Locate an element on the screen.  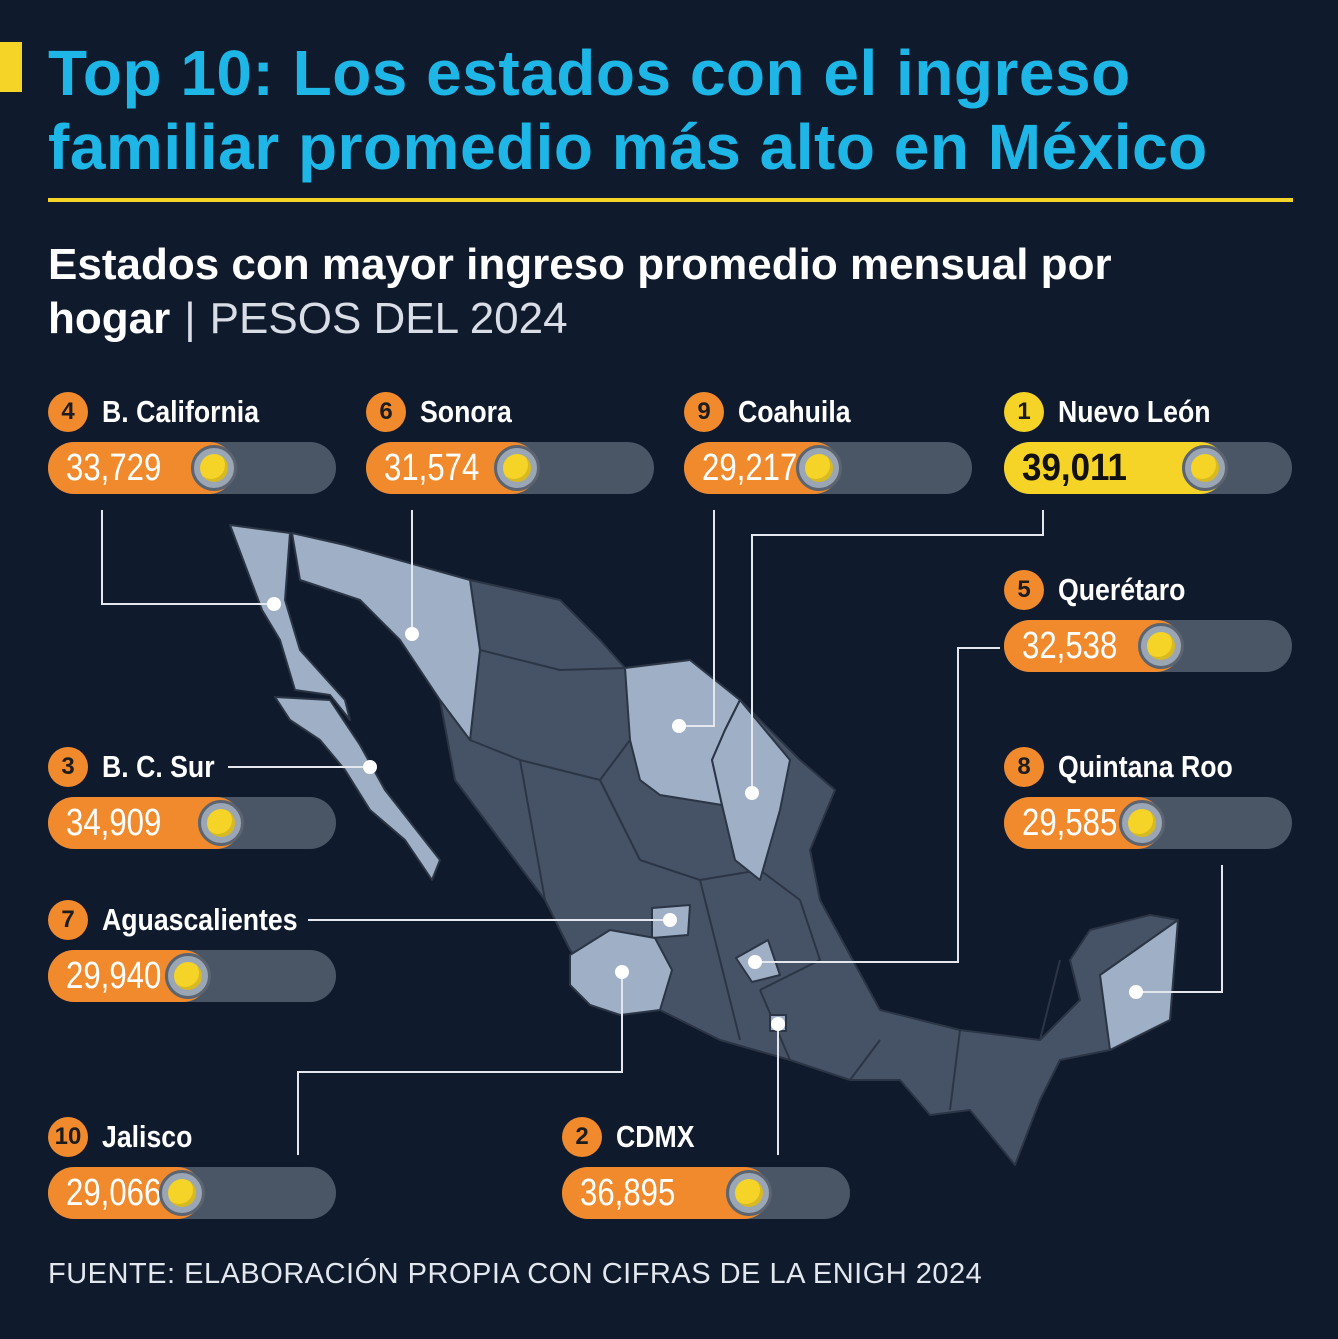
state-name: B. California is located at coordinates (181, 411).